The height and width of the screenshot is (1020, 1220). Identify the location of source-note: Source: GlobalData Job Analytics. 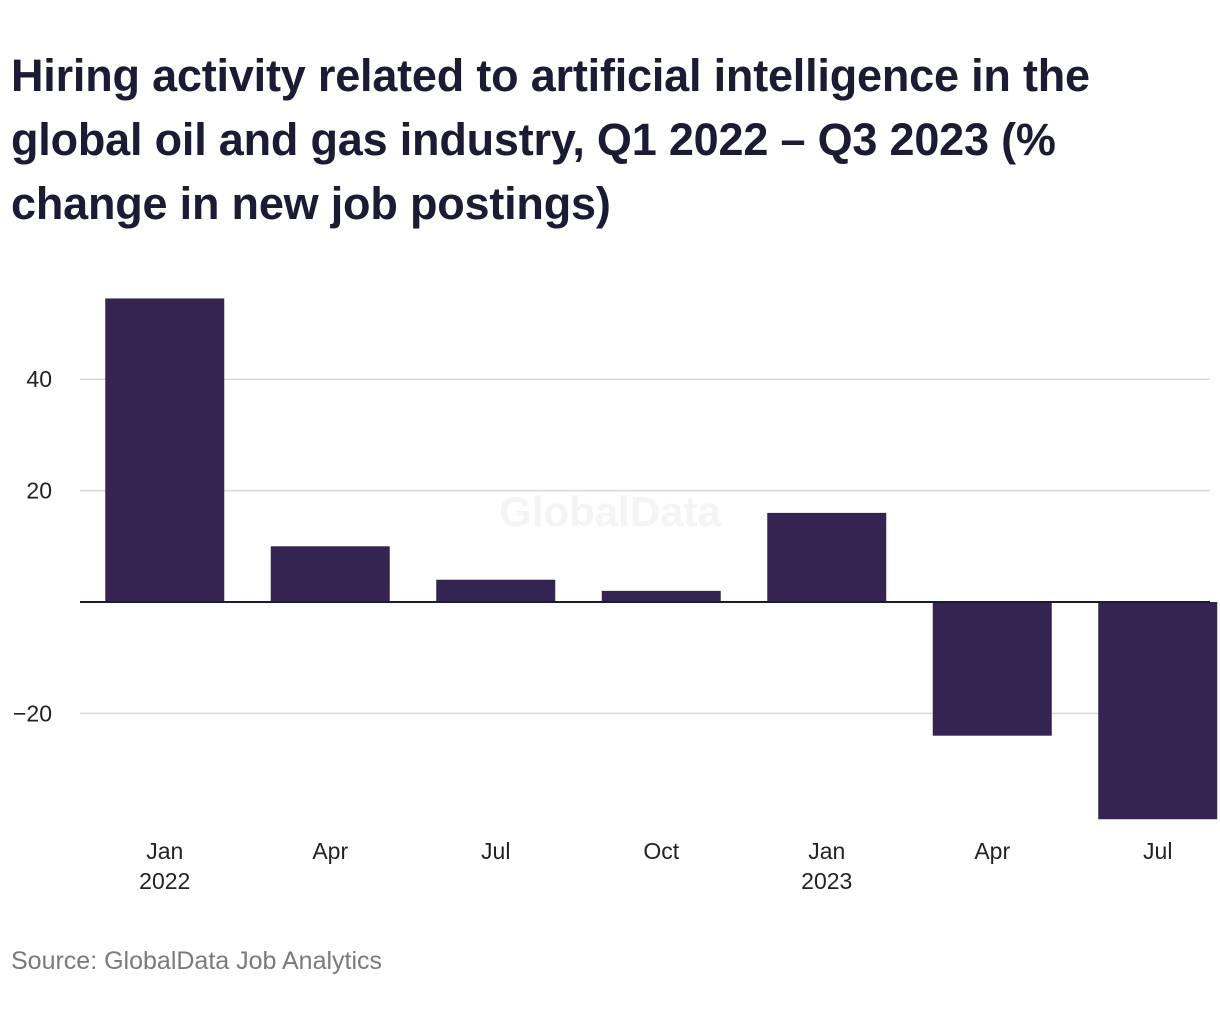
(197, 961).